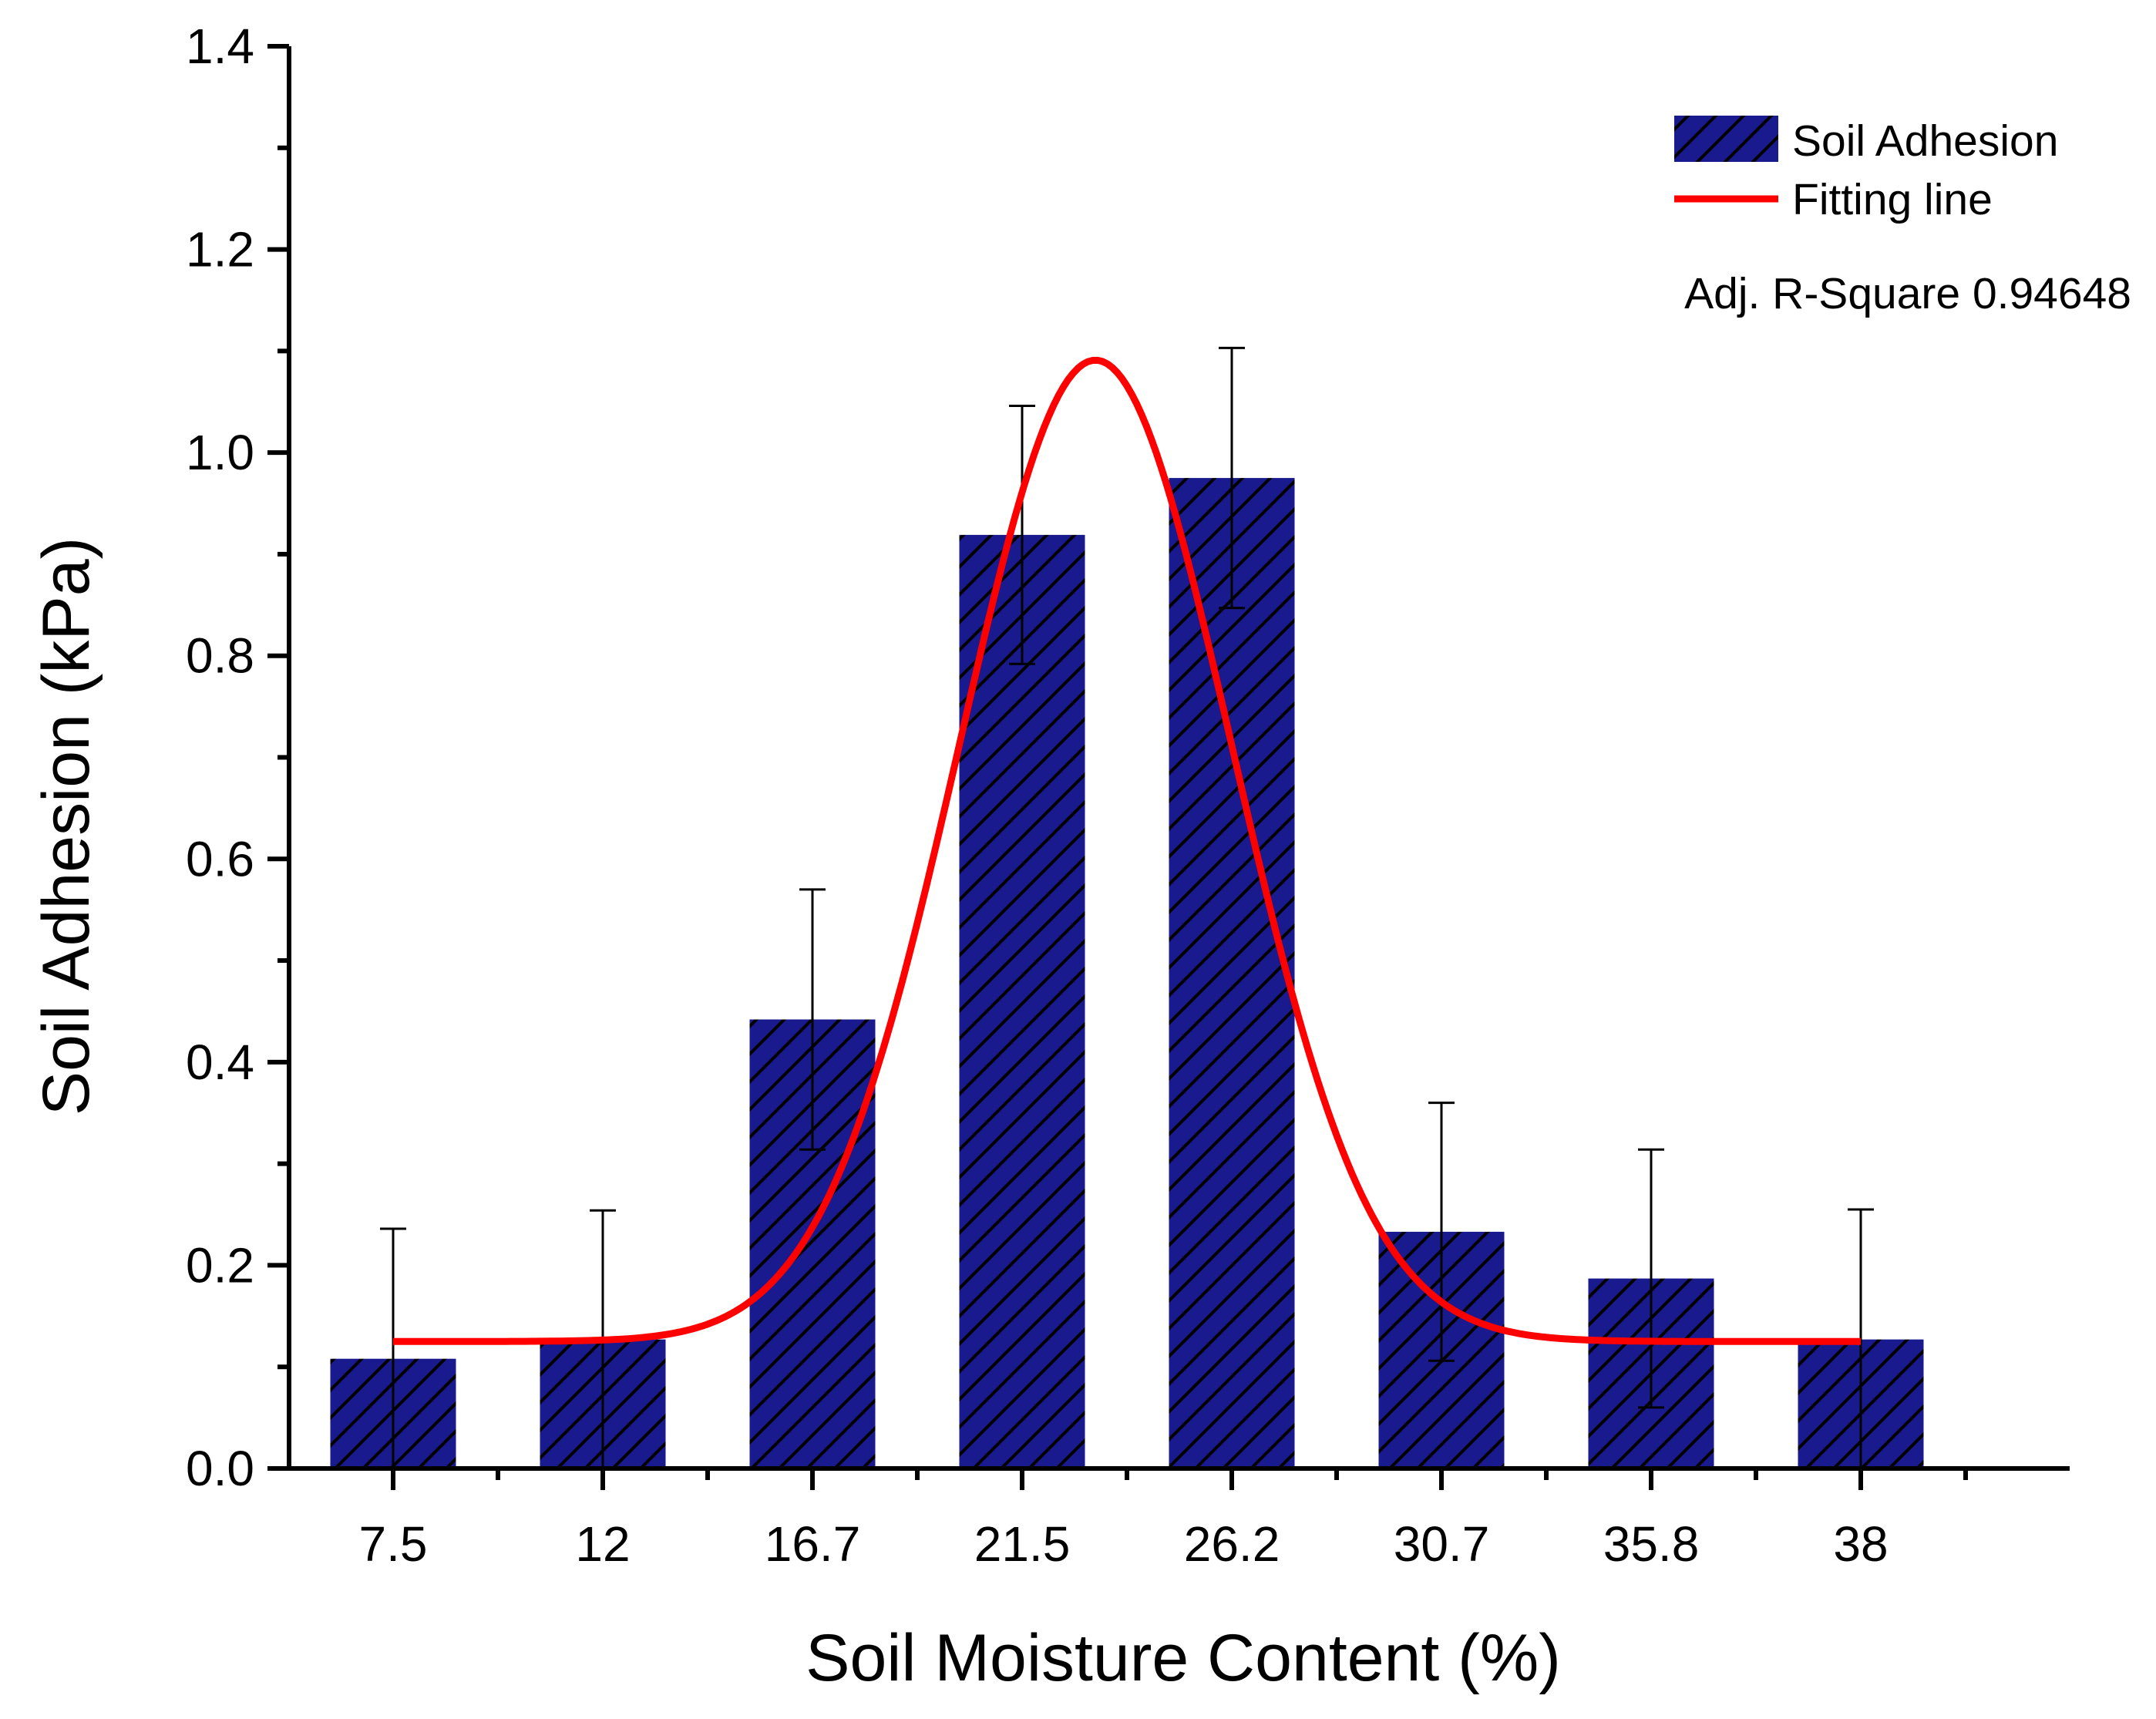 The image size is (2156, 1719). I want to click on x-tick-label-35.8: 35.8, so click(1651, 1544).